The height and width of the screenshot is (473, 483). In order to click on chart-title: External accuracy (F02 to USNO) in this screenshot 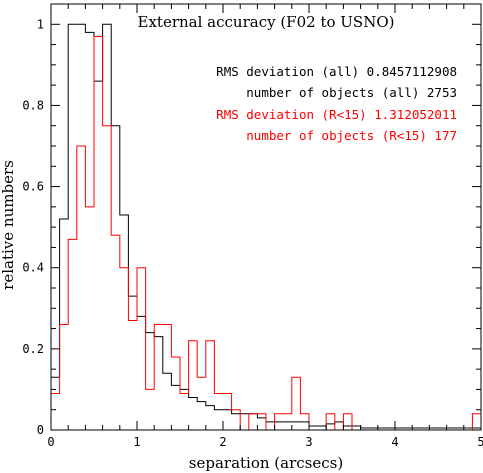, I will do `click(266, 22)`.